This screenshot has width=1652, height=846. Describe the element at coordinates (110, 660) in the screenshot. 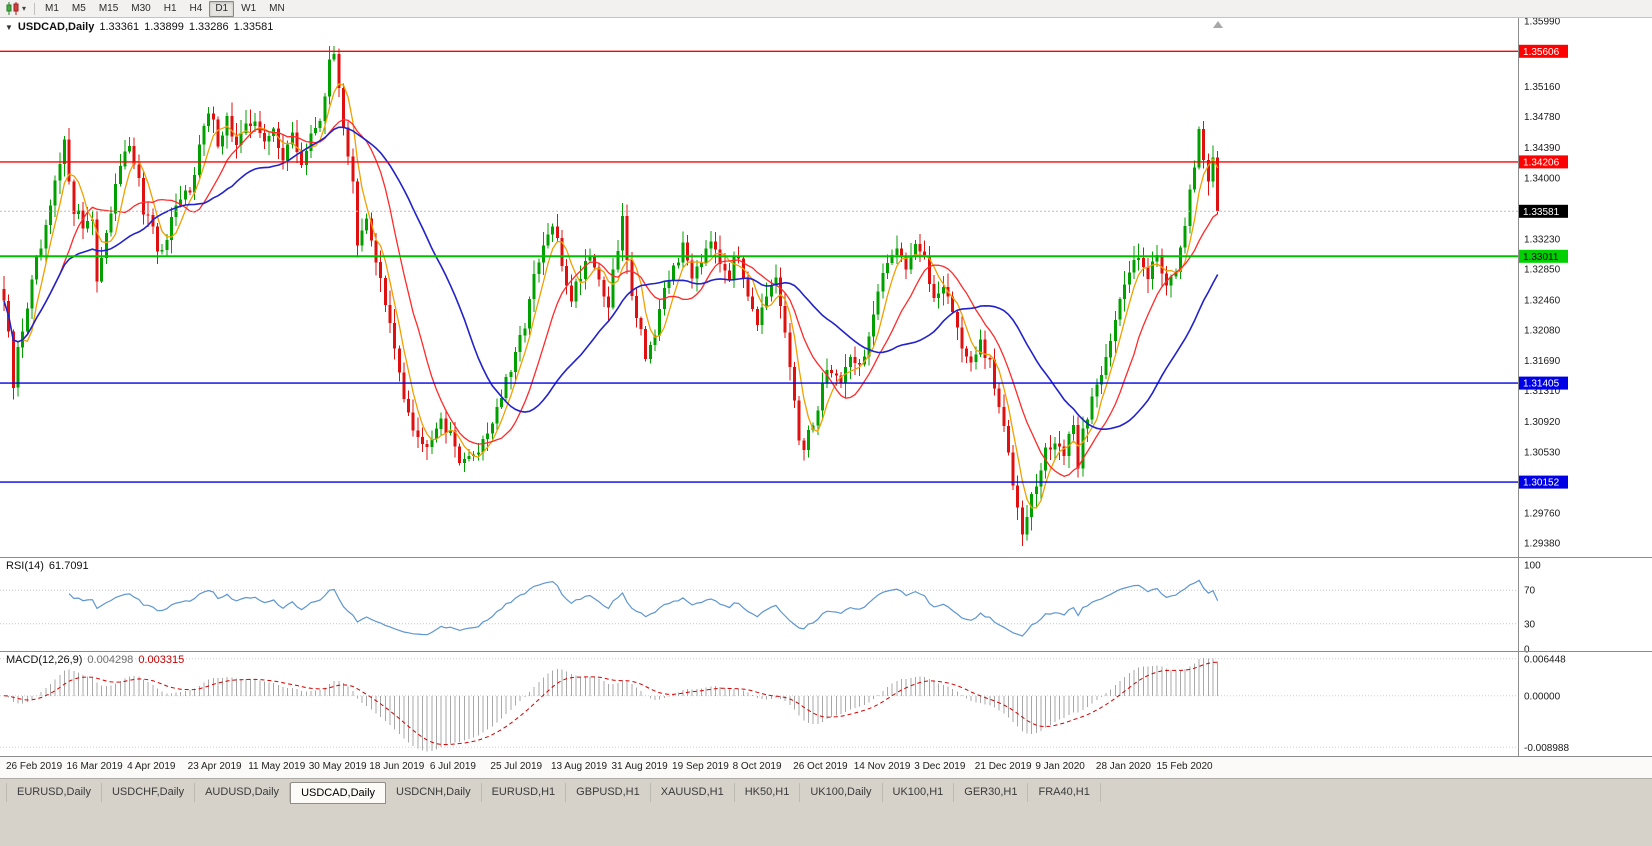

I see `macd-main-value: 0.004298` at that location.